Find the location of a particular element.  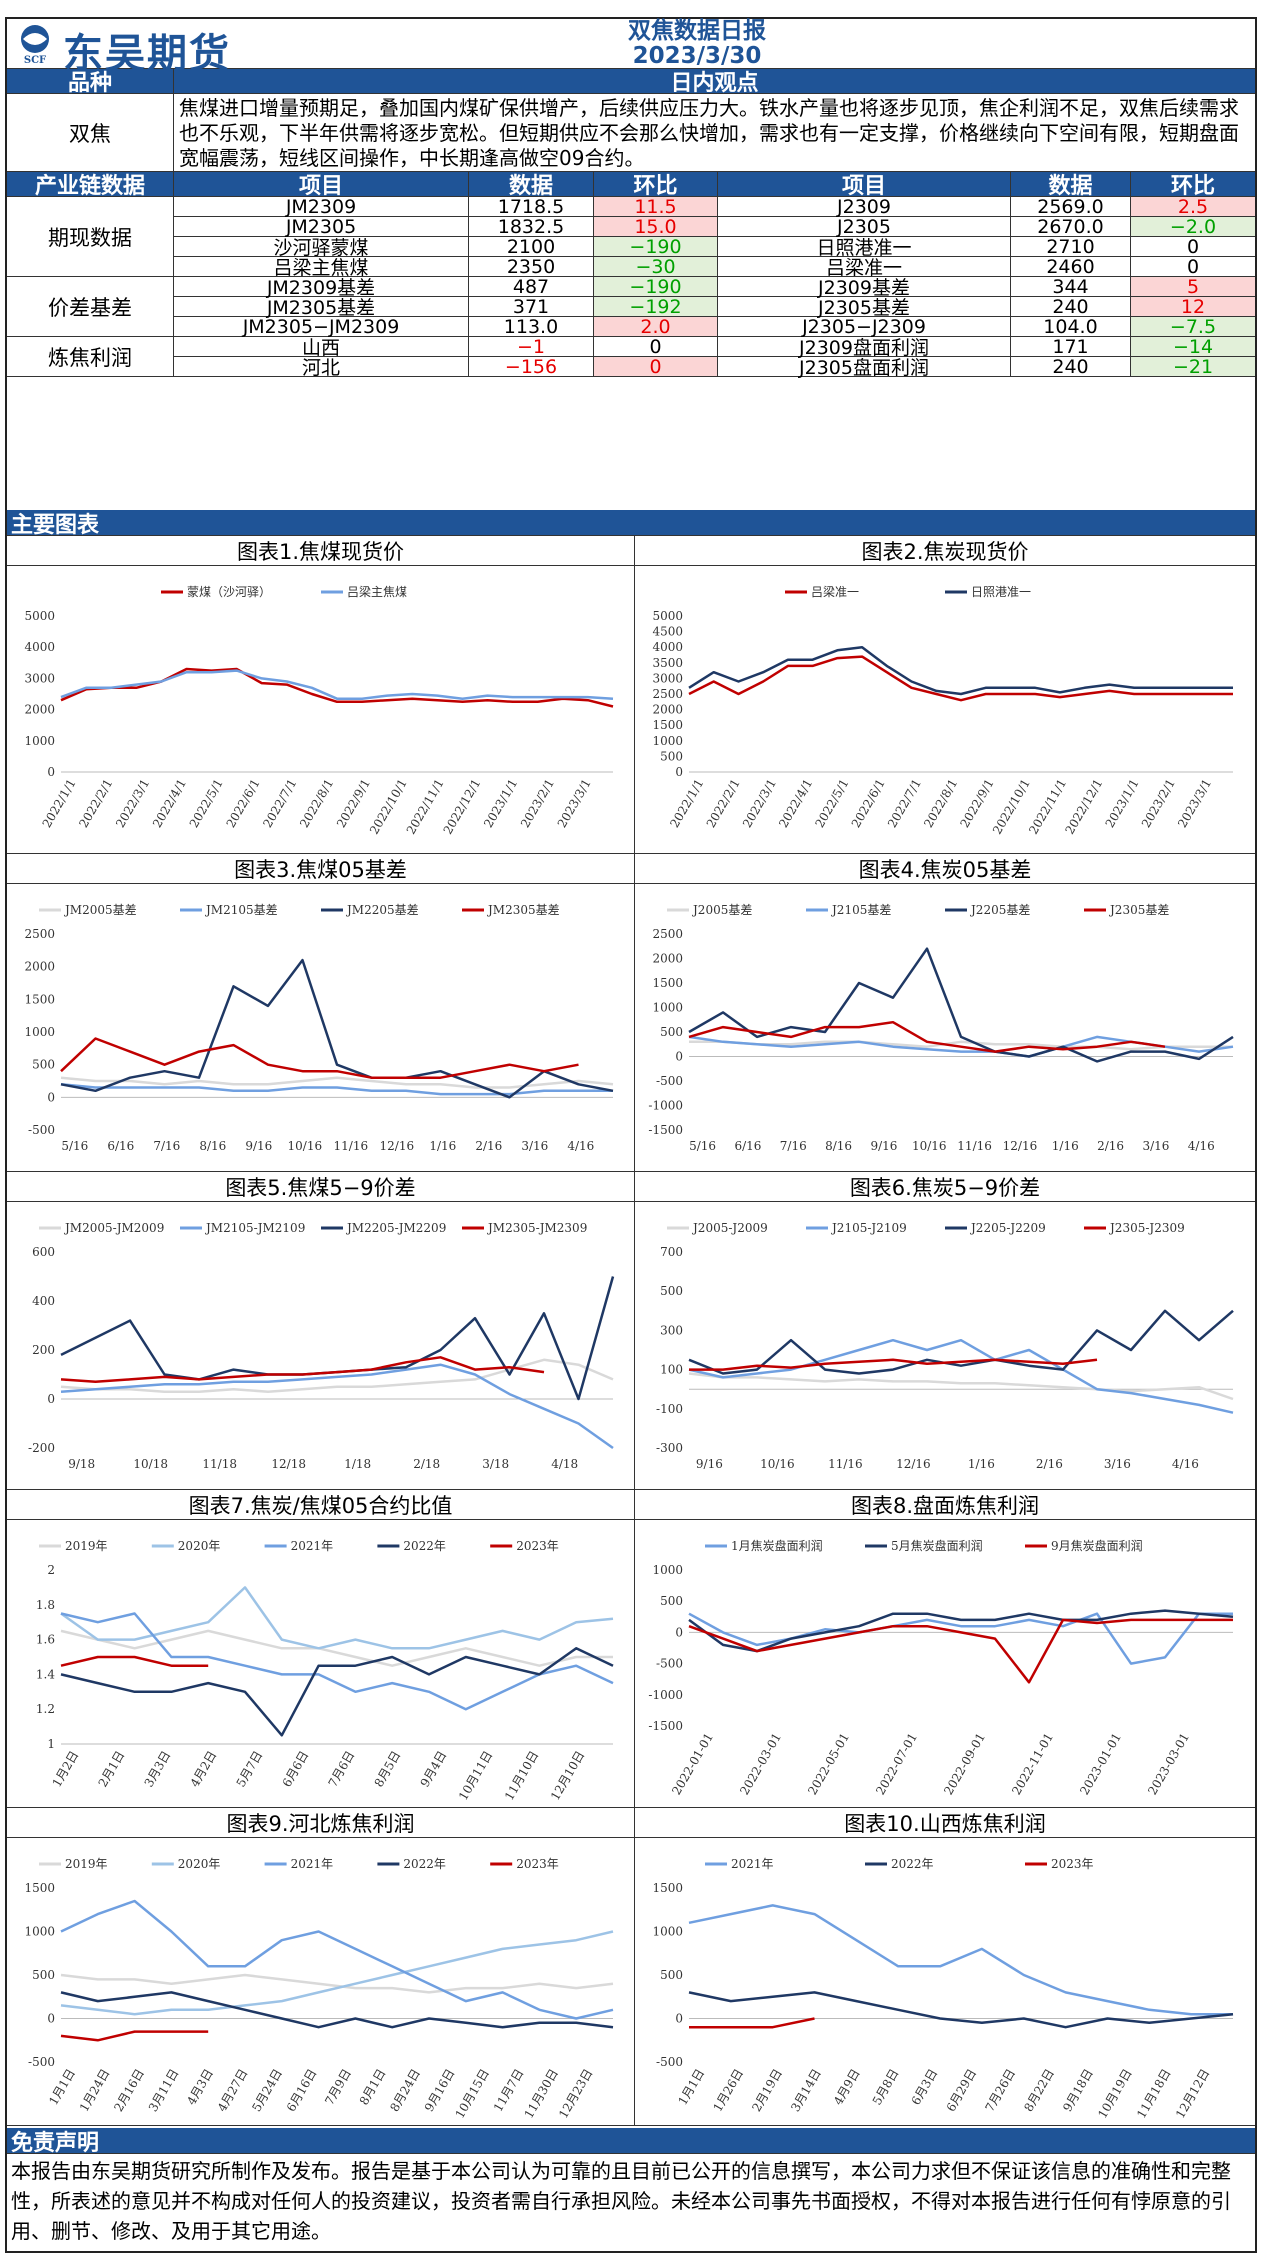

y-tick-label: 5000 is located at coordinates (667, 616).